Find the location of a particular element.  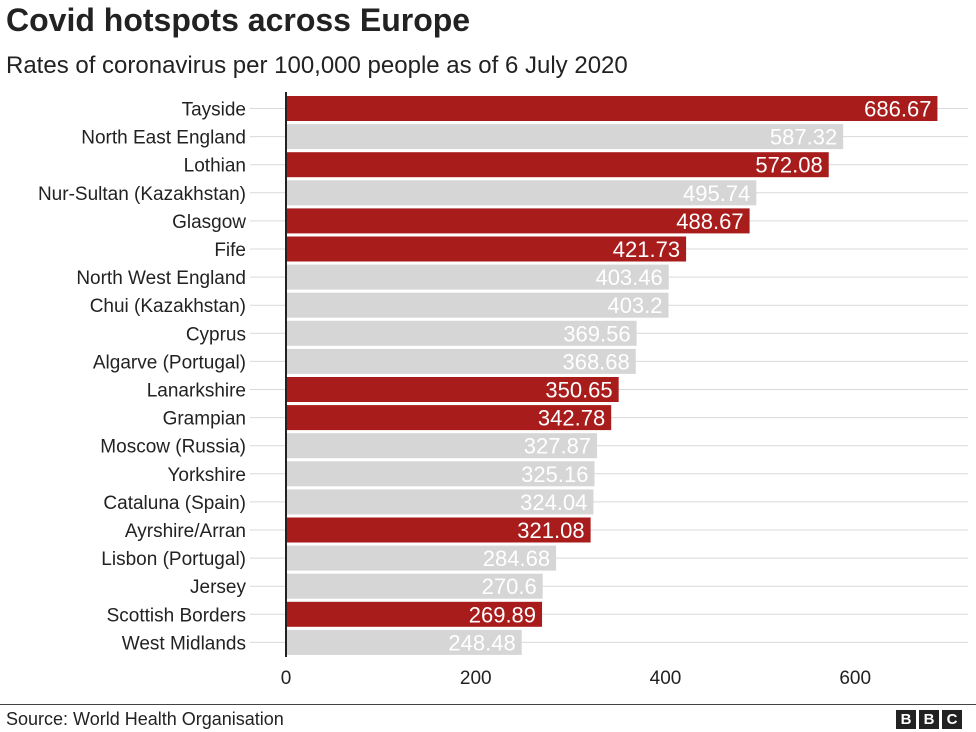

value-label: 587.32 is located at coordinates (803, 137).